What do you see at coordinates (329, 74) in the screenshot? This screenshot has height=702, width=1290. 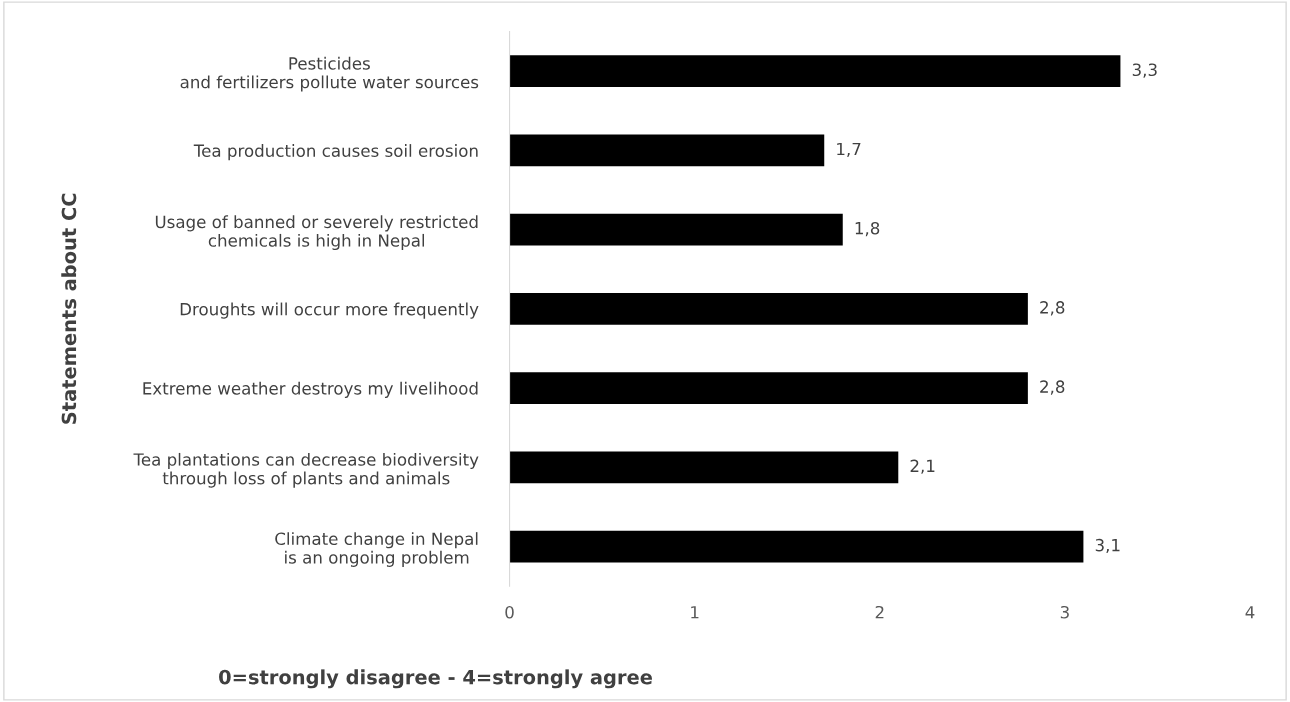 I see `y-tick-label: Pesticides and fertilizers pollute water sources` at bounding box center [329, 74].